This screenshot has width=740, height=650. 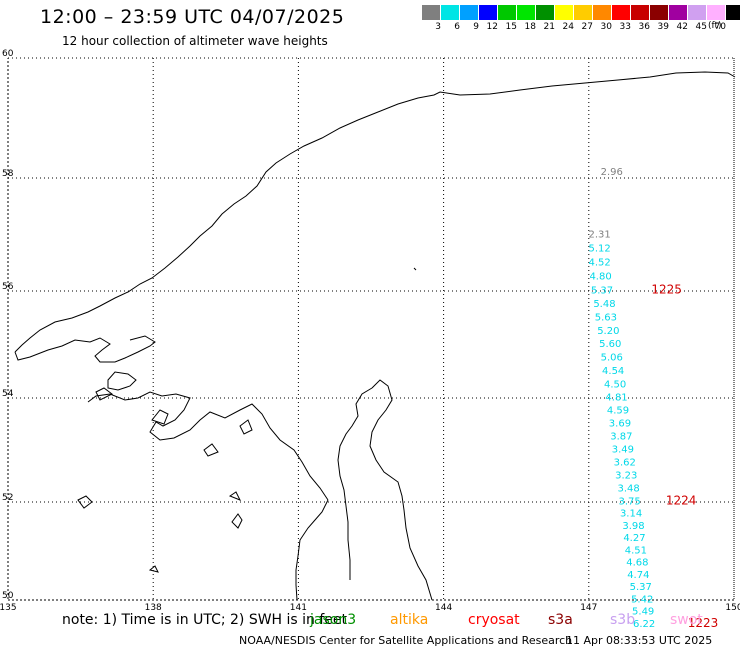 I want to click on latitude-tick-label: 60, so click(x=8, y=54).